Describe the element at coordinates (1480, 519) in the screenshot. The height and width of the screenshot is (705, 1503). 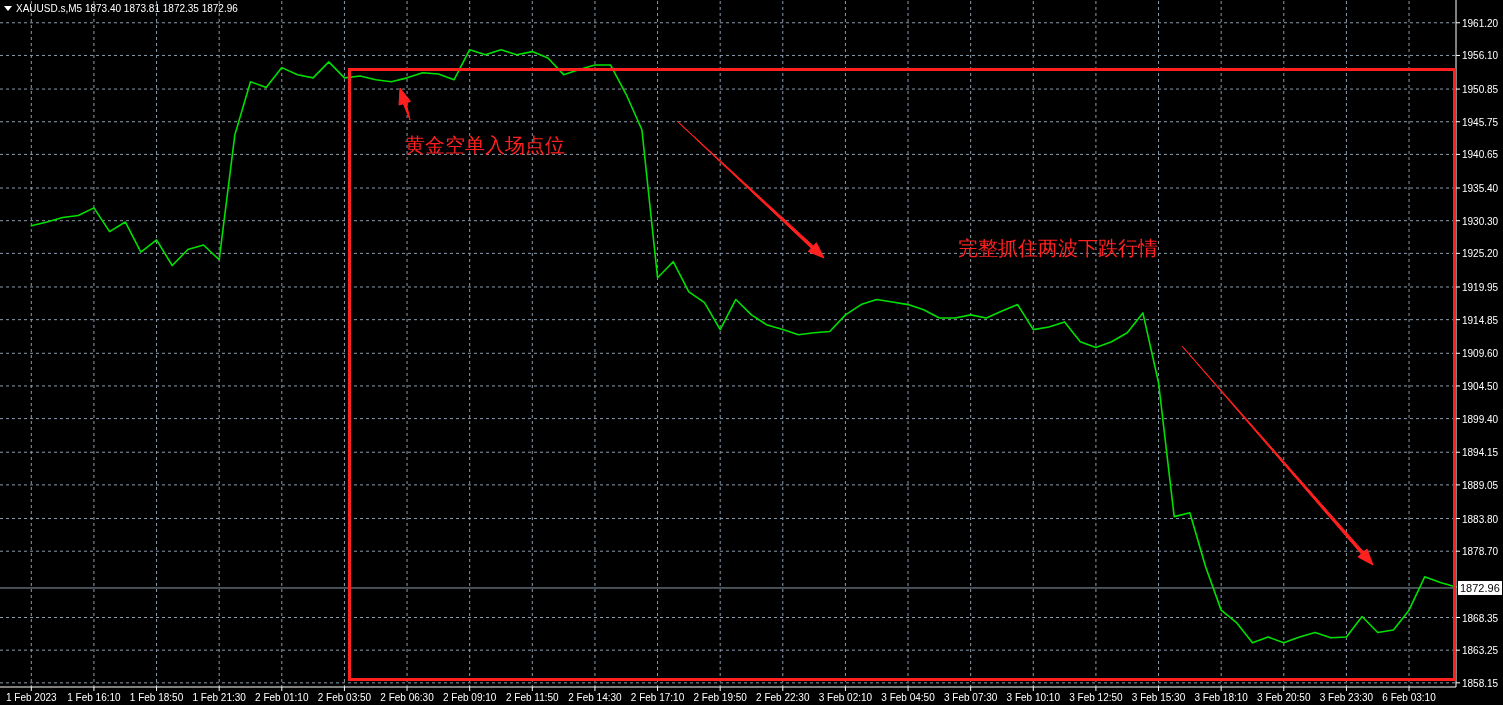
I see `y-tick-label: 1883.80` at that location.